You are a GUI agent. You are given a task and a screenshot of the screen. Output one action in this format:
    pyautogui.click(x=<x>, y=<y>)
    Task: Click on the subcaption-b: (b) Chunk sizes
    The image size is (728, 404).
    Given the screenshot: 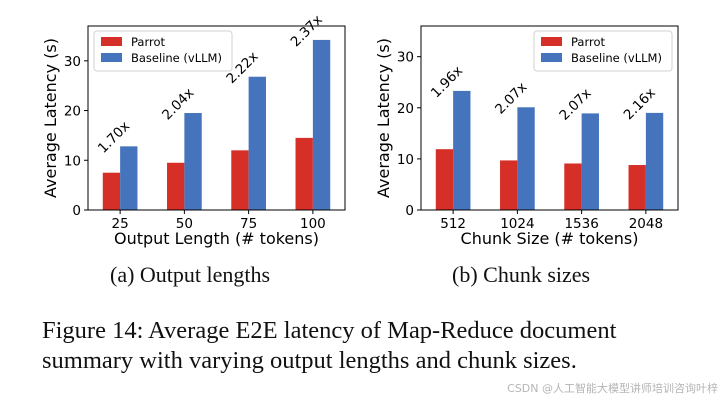 What is the action you would take?
    pyautogui.click(x=521, y=274)
    